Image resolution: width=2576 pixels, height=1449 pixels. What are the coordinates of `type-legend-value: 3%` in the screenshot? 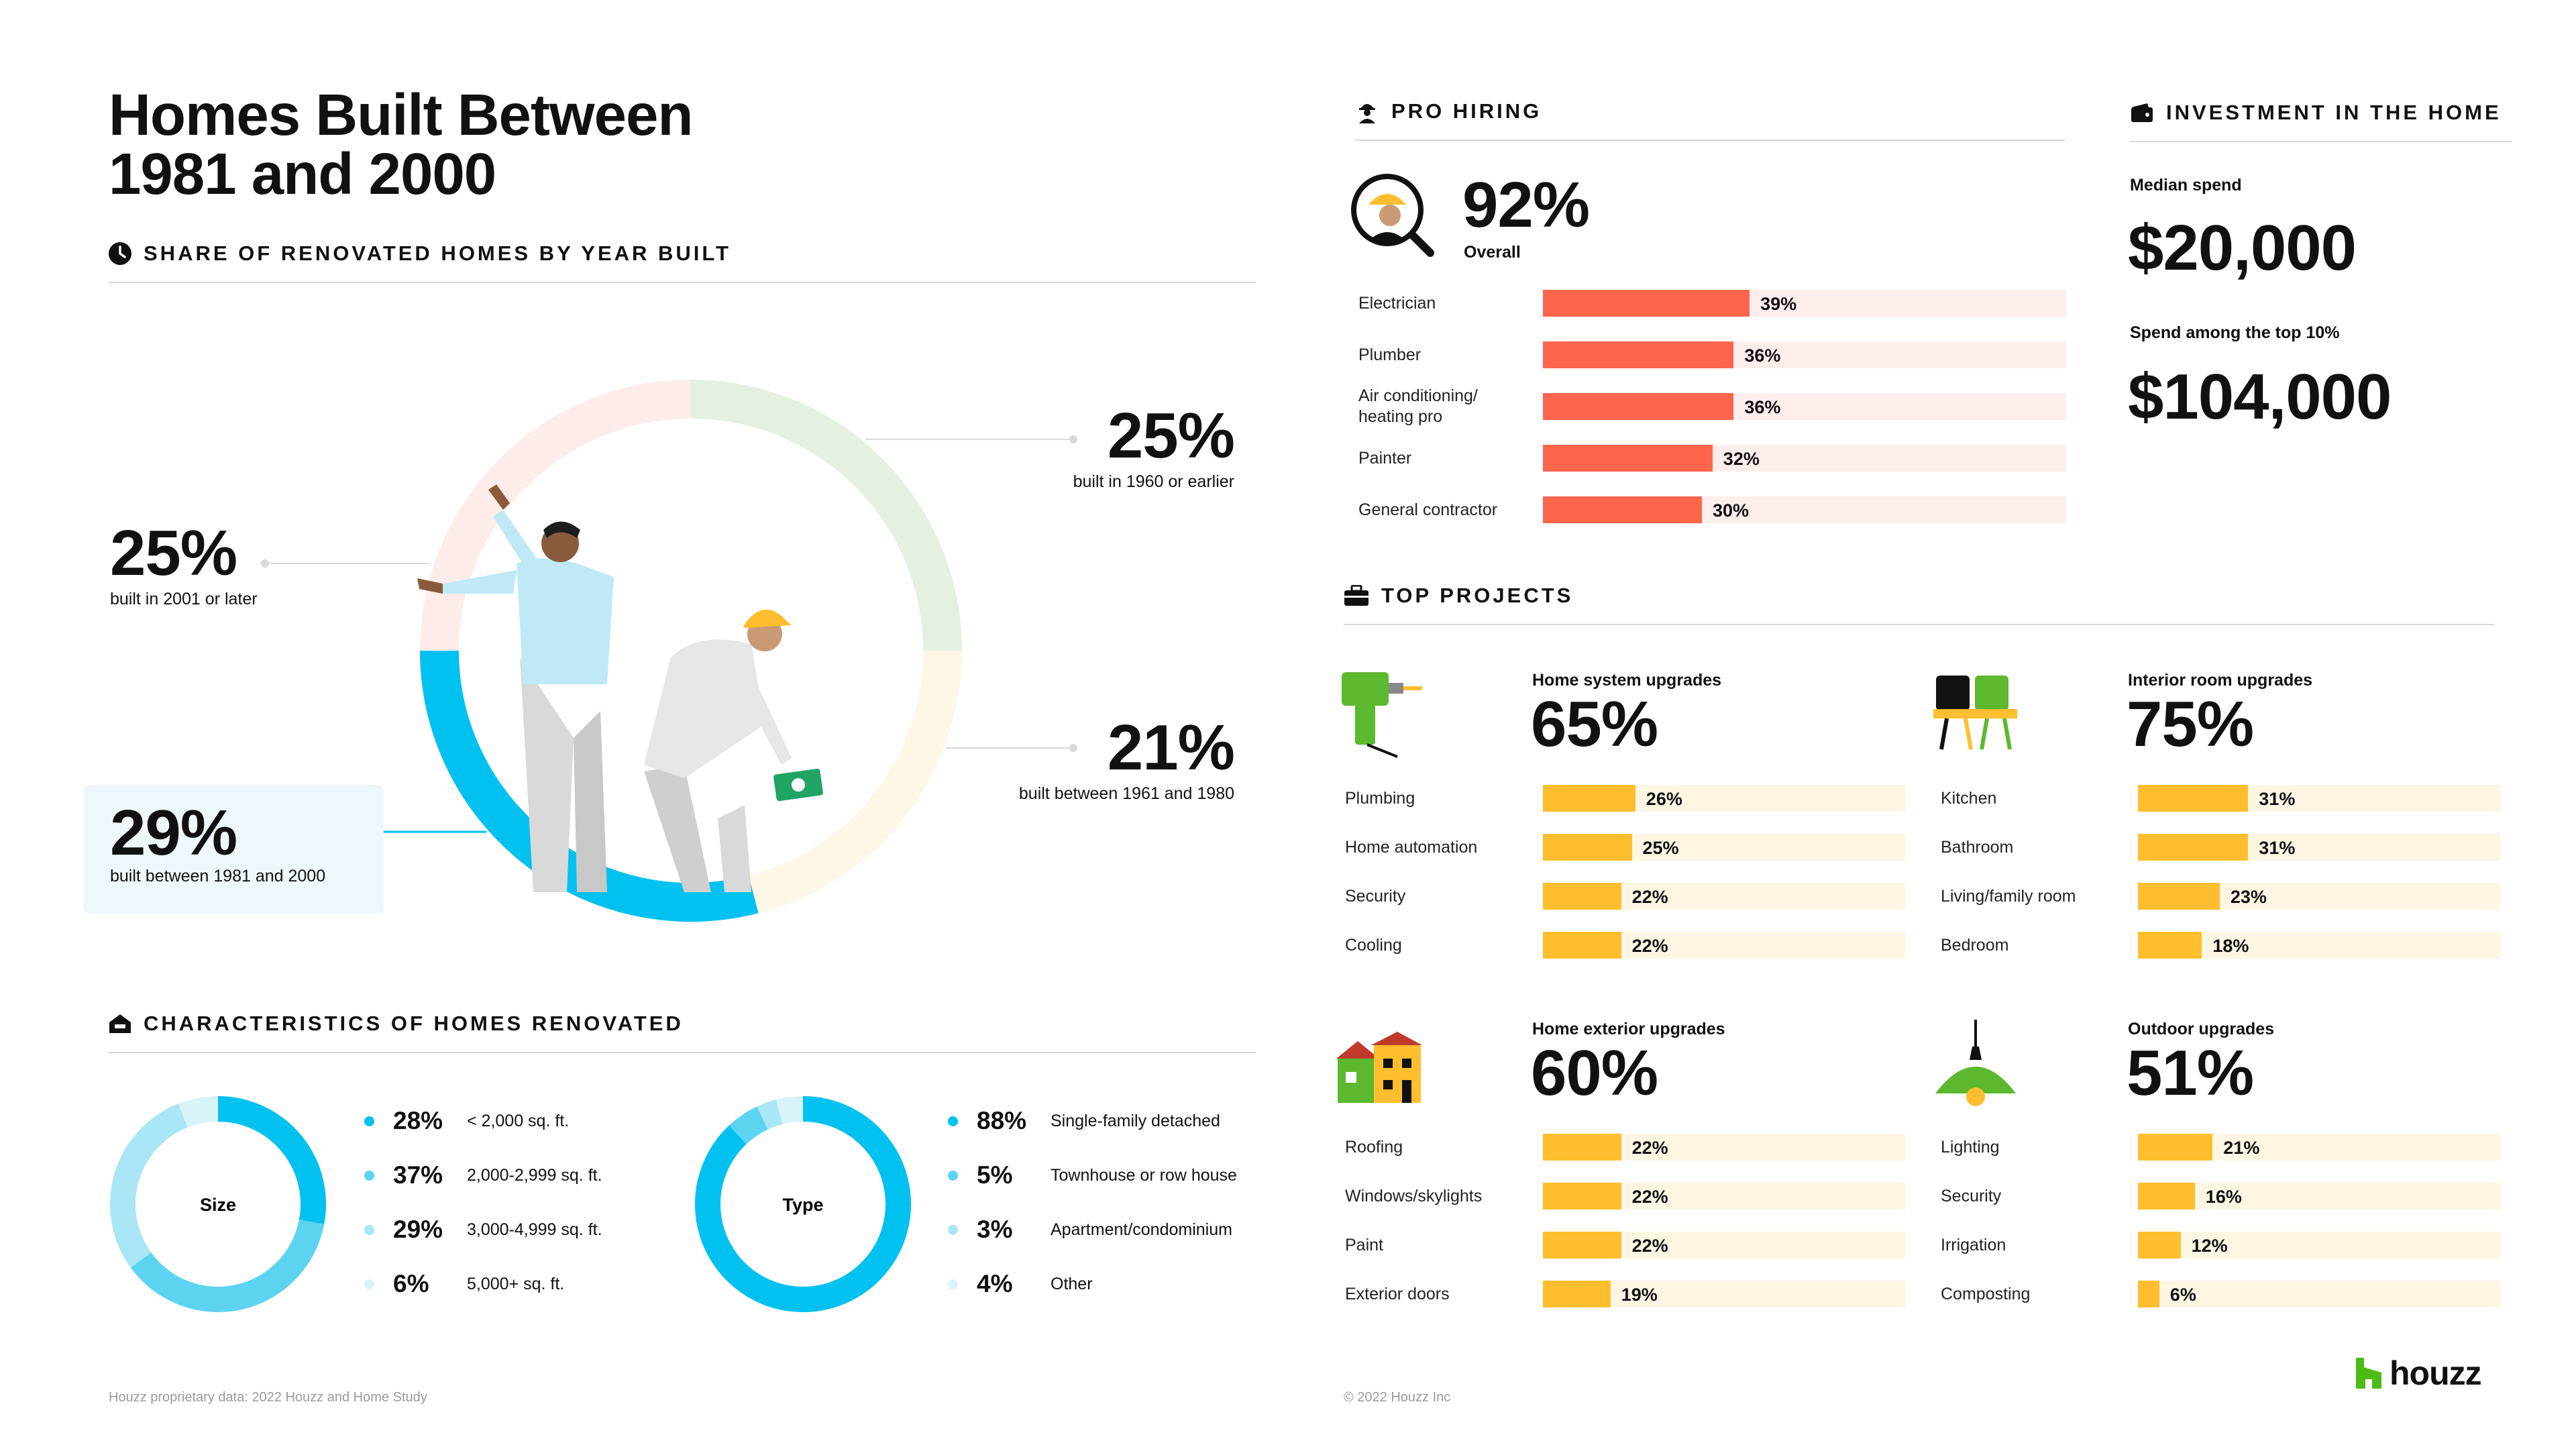 It's located at (995, 1229).